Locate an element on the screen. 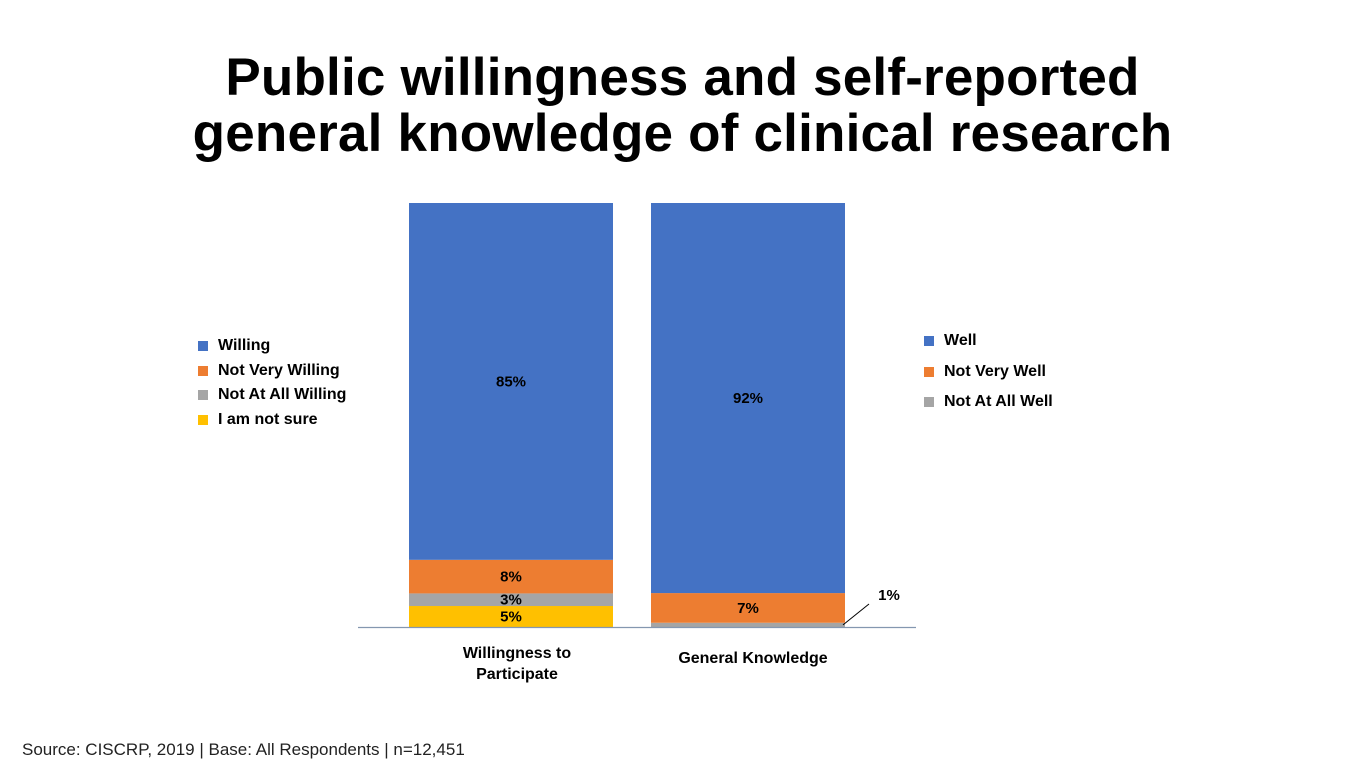 The width and height of the screenshot is (1365, 769). legend-item-not-at-all-willing: Not At All Willing is located at coordinates (272, 395).